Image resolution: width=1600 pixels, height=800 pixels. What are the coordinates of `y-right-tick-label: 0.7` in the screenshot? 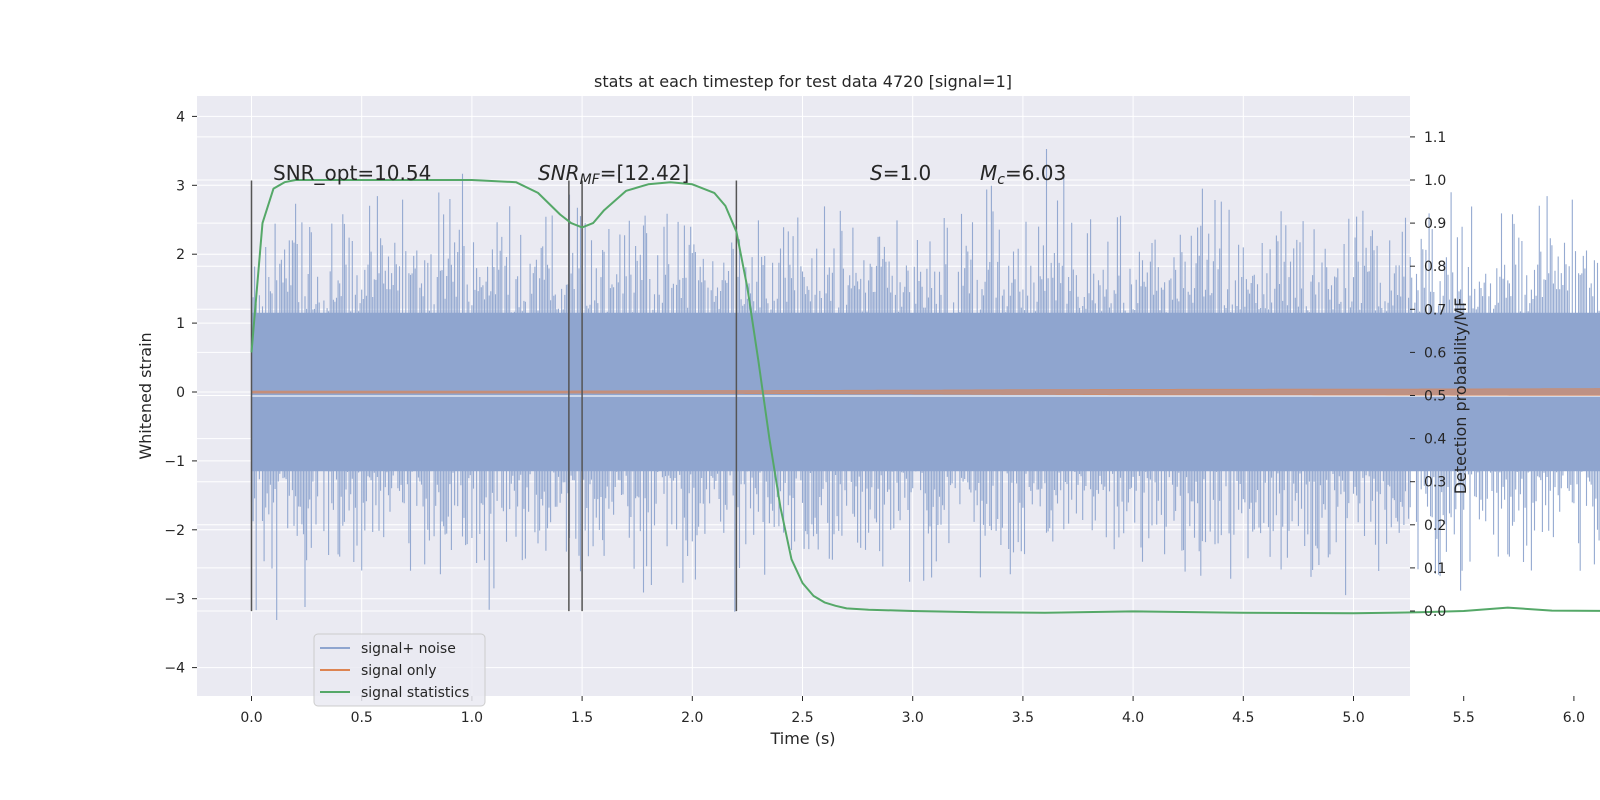 It's located at (1435, 310).